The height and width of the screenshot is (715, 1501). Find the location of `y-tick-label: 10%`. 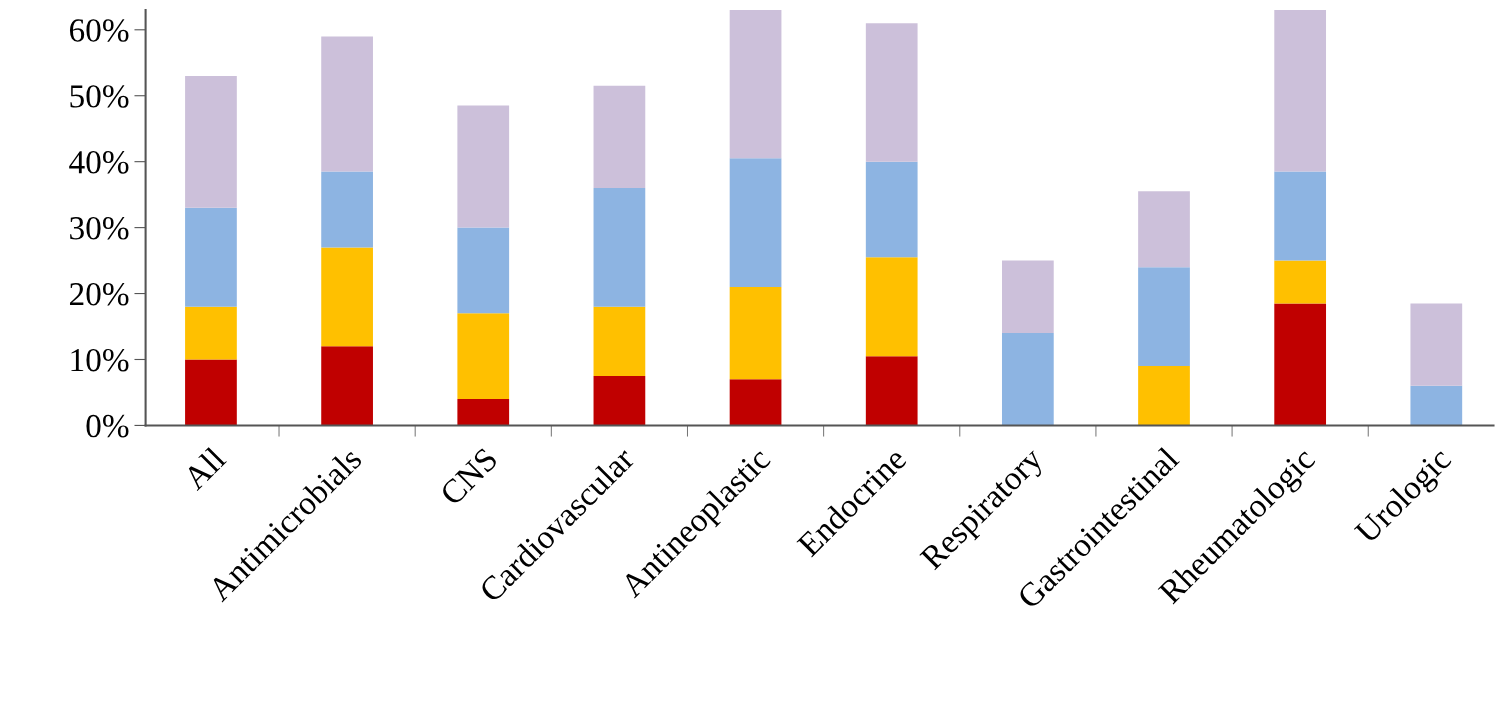

y-tick-label: 10% is located at coordinates (100, 360).